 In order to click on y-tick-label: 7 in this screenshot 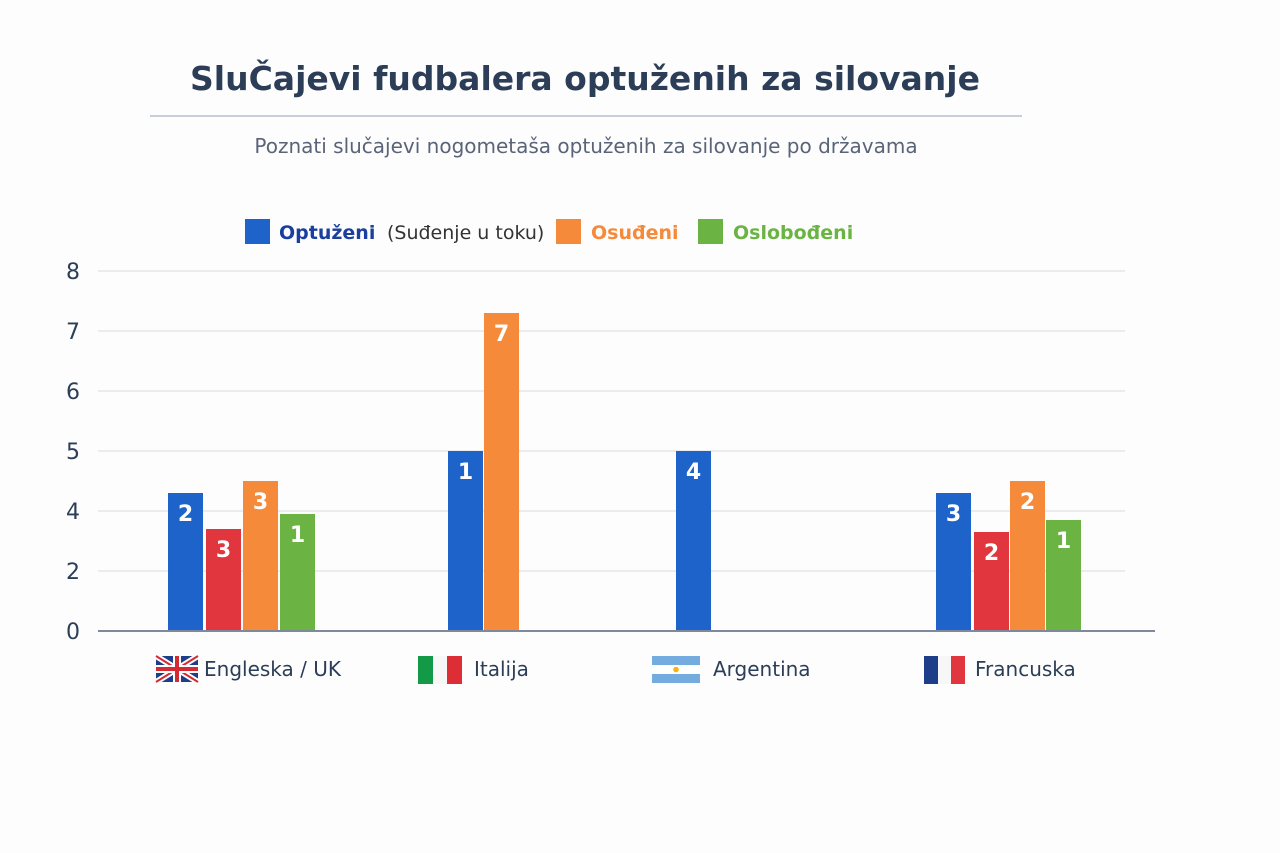, I will do `click(73, 332)`.